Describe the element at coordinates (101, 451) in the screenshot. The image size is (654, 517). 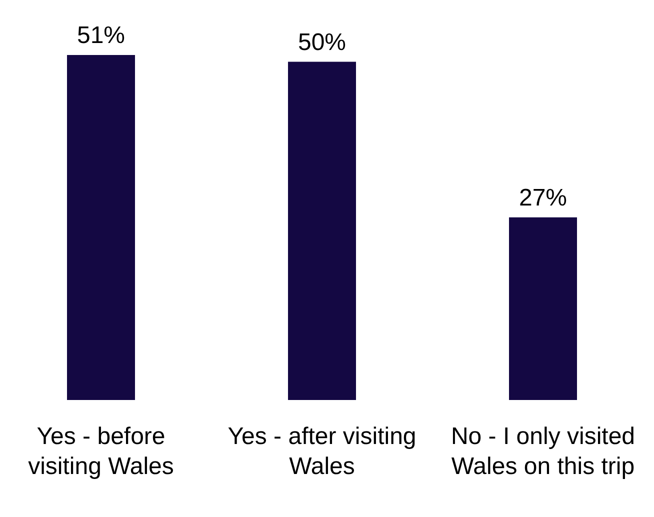
I see `x-tick-label: Yes - before visiting Wales` at that location.